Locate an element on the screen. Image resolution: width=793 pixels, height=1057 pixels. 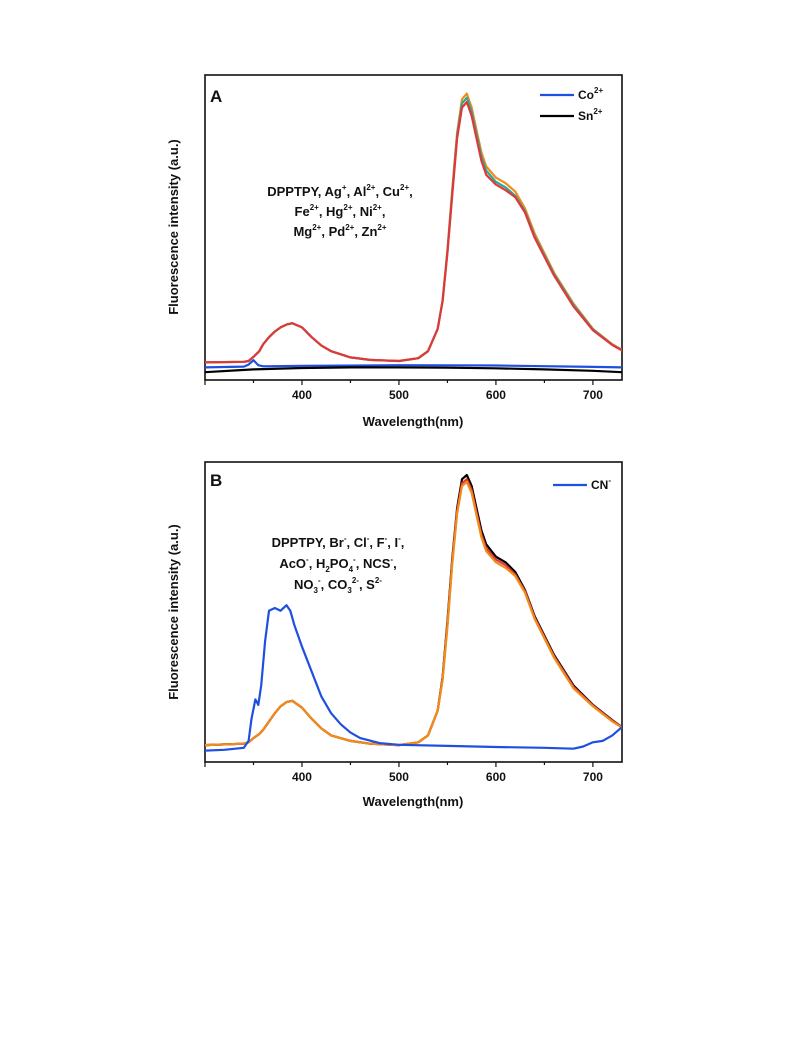
annotation-line: DPPTPY, Br-, Cl-, F-, I-, is located at coordinates (338, 542).